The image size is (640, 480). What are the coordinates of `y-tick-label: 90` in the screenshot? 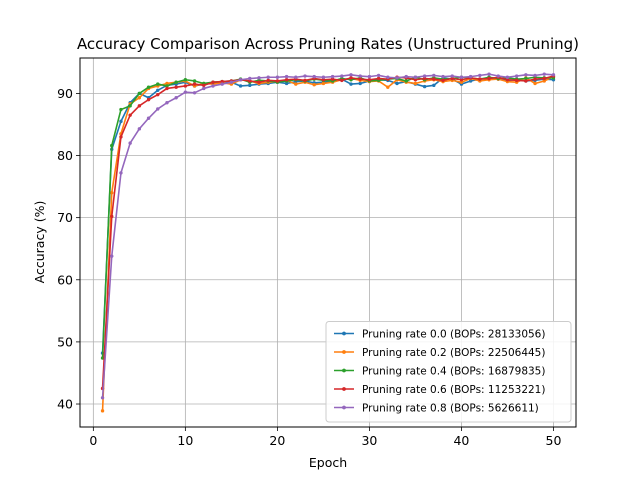 It's located at (65, 93).